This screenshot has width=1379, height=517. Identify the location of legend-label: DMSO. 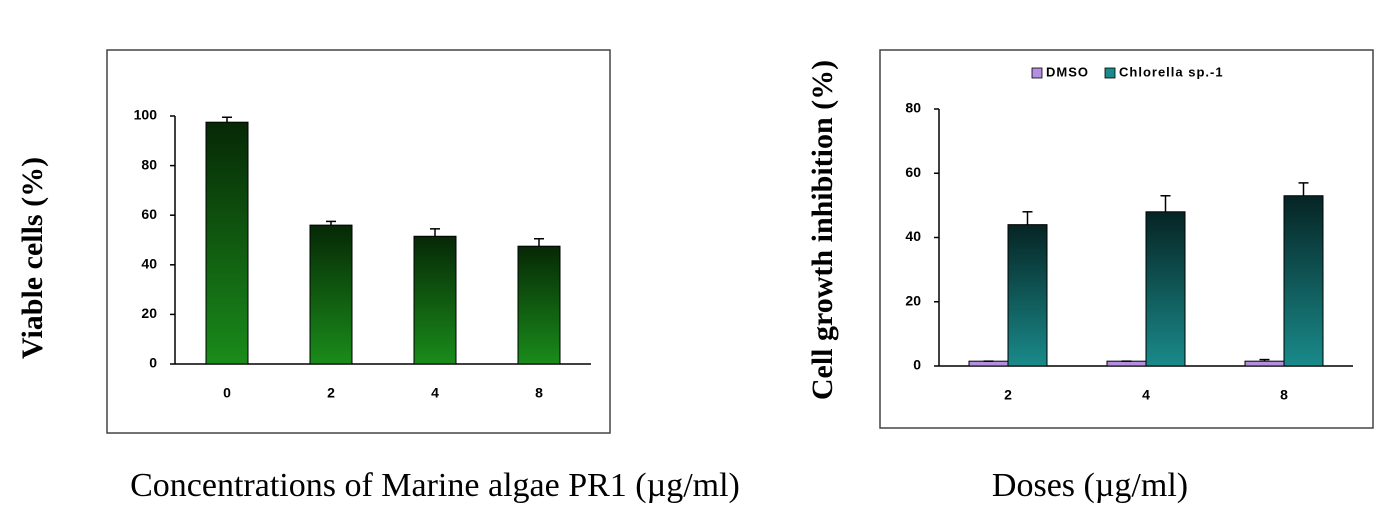
(1067, 71).